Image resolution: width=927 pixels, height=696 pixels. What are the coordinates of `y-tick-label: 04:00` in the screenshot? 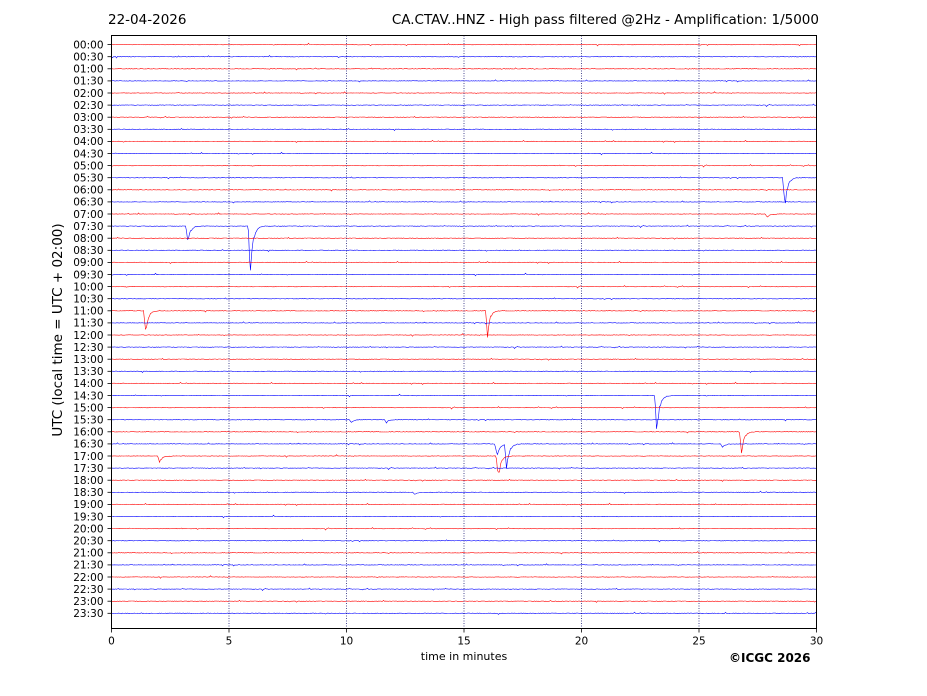 It's located at (88, 142).